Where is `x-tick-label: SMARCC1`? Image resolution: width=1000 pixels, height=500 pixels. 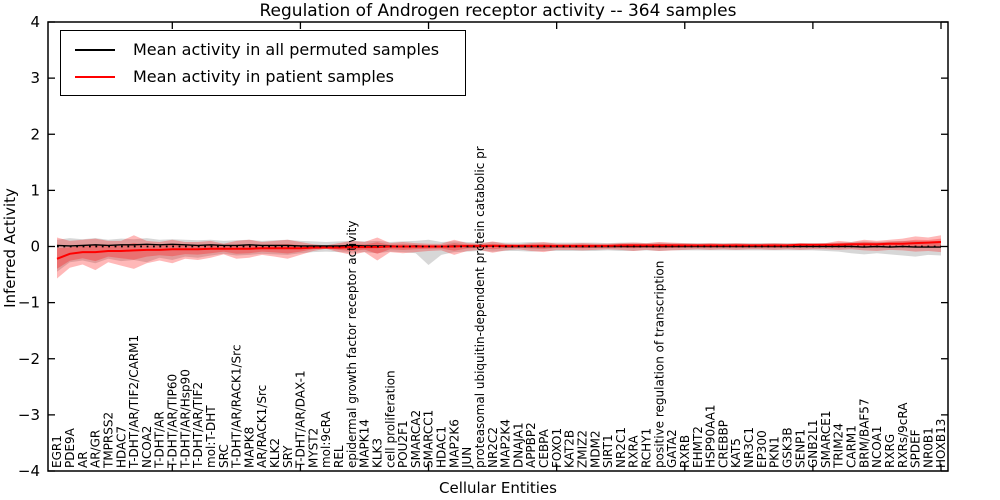
x-tick-label: SMARCC1 is located at coordinates (429, 439).